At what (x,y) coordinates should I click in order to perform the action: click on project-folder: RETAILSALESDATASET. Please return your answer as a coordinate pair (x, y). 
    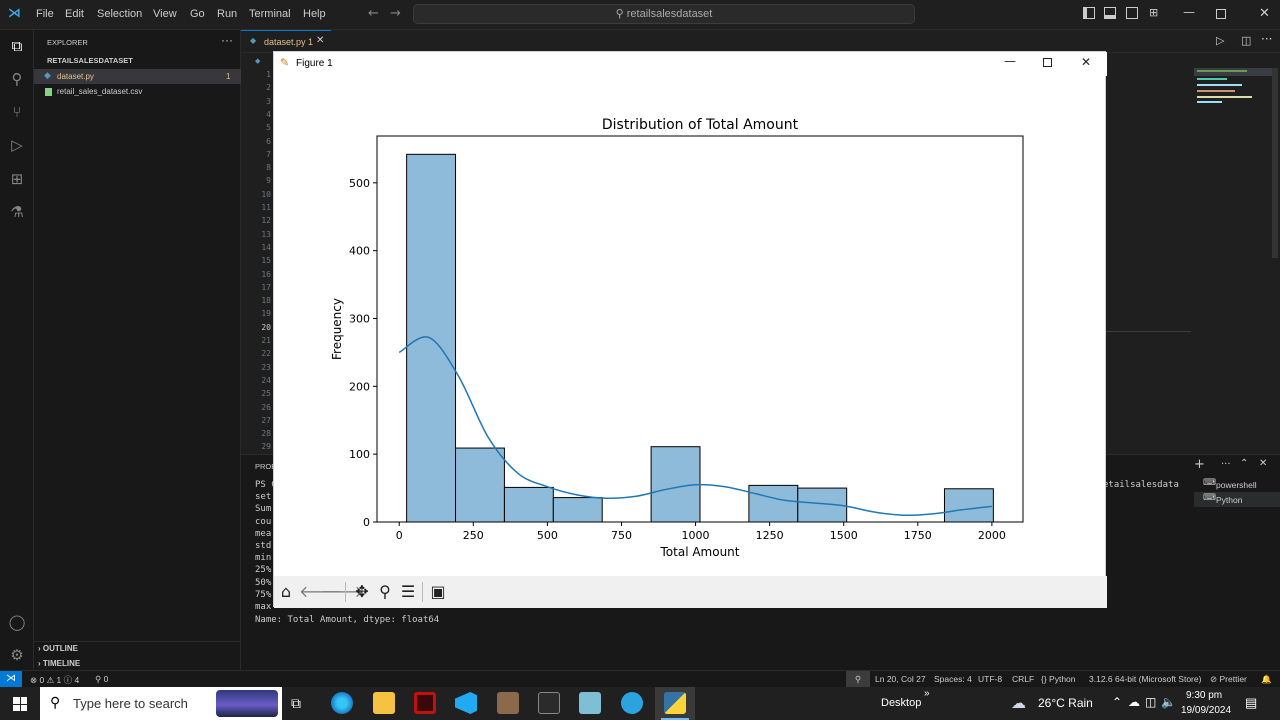
    Looking at the image, I should click on (90, 60).